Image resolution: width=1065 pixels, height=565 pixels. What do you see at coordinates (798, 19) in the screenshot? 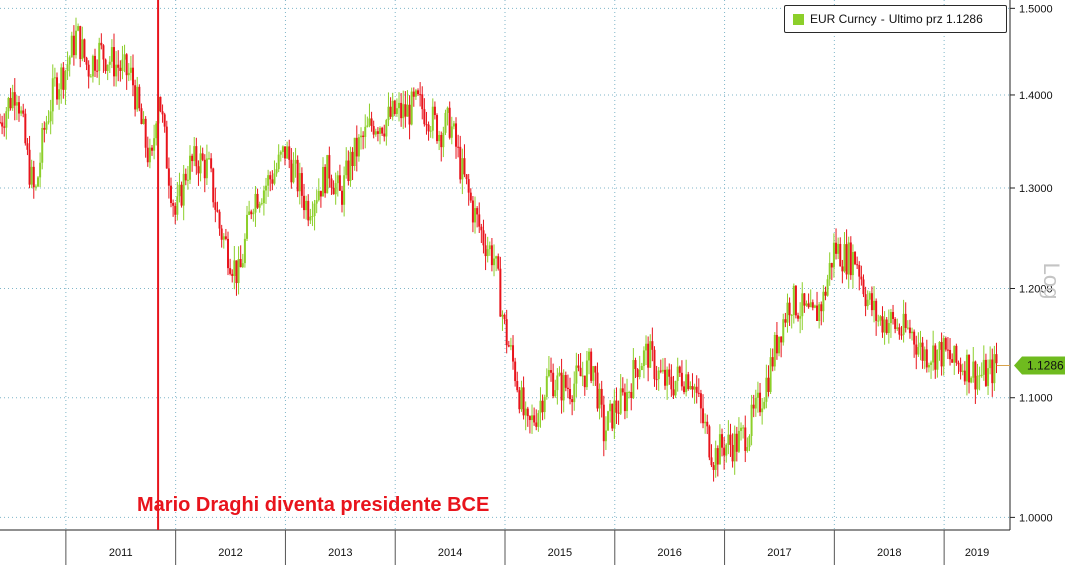
I see `legend-swatch` at bounding box center [798, 19].